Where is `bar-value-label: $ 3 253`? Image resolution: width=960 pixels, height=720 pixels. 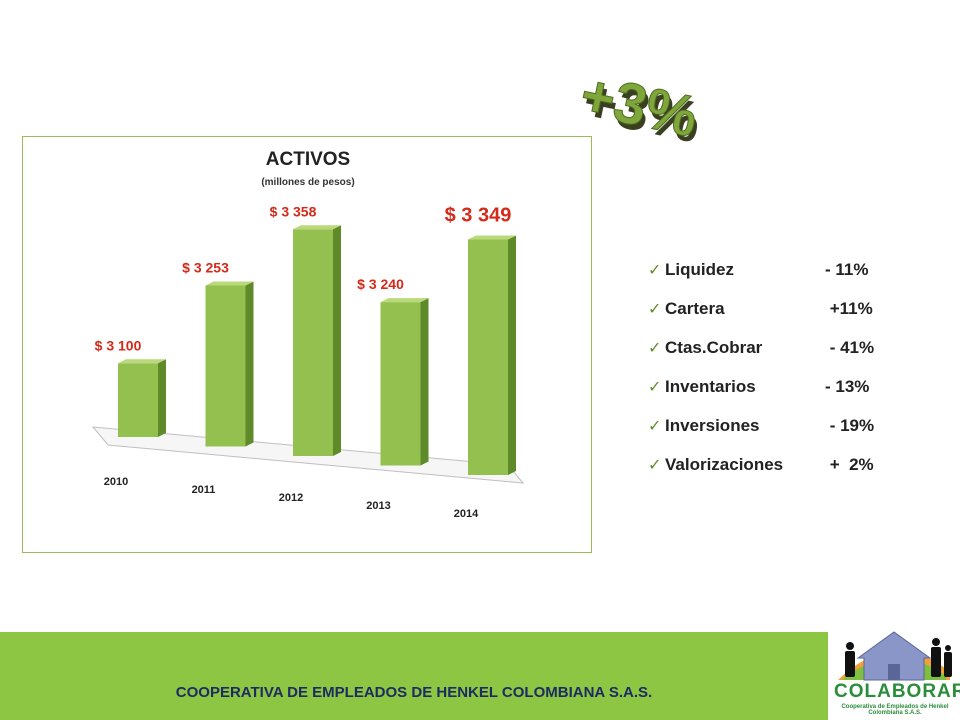 bar-value-label: $ 3 253 is located at coordinates (205, 267).